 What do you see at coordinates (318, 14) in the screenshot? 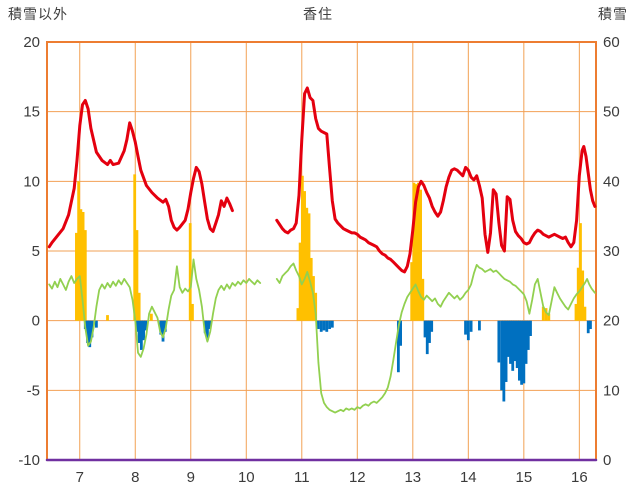
I see `chart-title: 香住` at bounding box center [318, 14].